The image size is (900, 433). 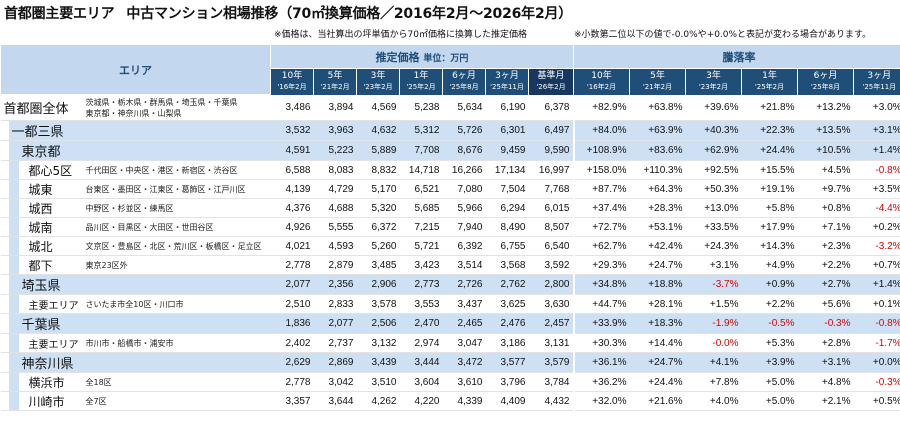 I want to click on area-header: エリア, so click(x=135, y=69).